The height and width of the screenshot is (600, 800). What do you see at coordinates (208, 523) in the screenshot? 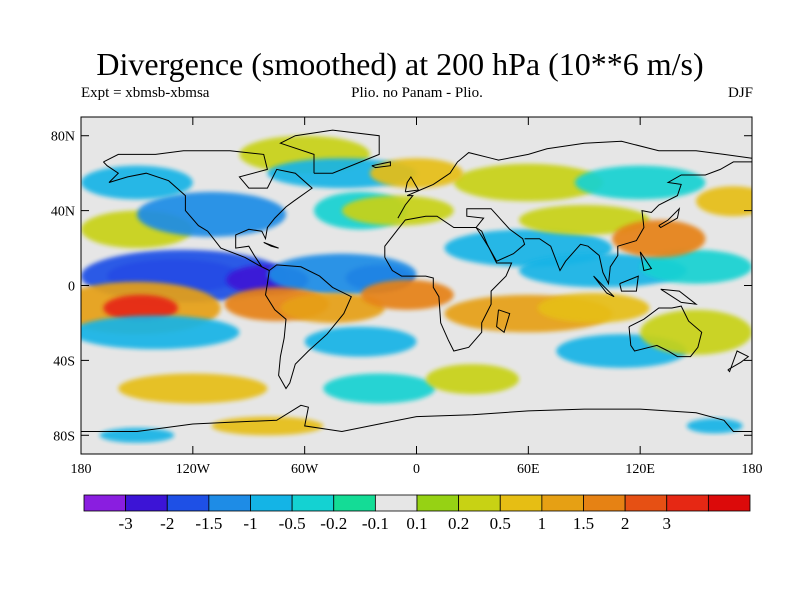
I see `colorbar-label: -1.5` at bounding box center [208, 523].